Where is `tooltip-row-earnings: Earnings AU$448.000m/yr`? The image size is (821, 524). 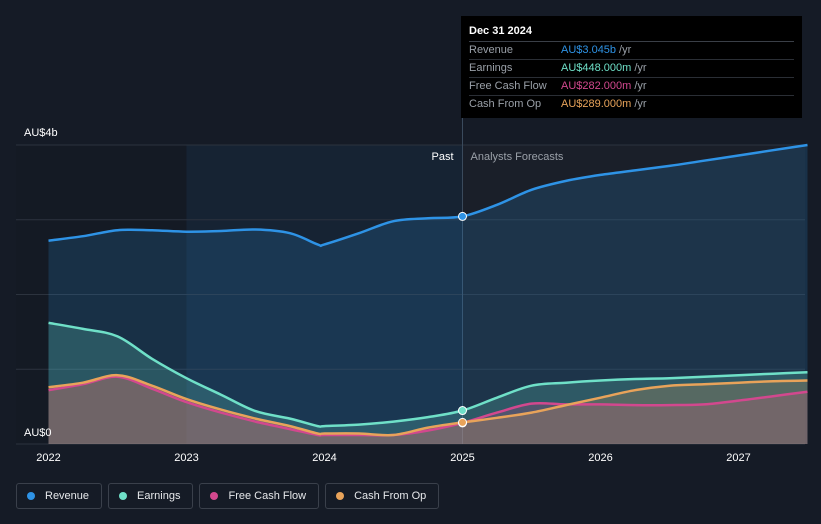 tooltip-row-earnings: Earnings AU$448.000m/yr is located at coordinates (631, 69).